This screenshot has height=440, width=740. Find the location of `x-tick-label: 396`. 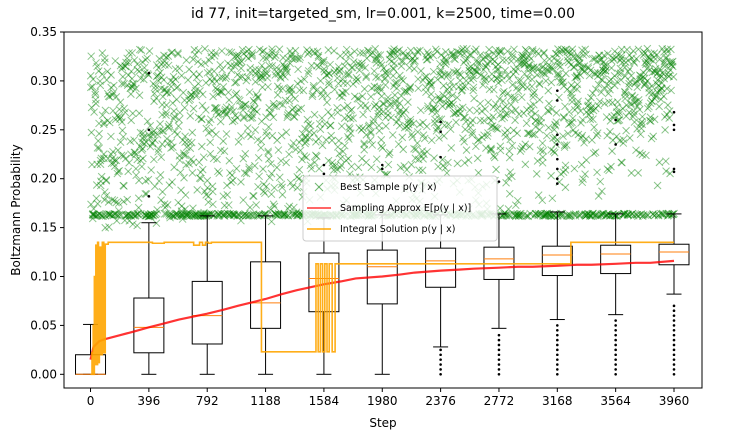

x-tick-label: 396 is located at coordinates (148, 401).